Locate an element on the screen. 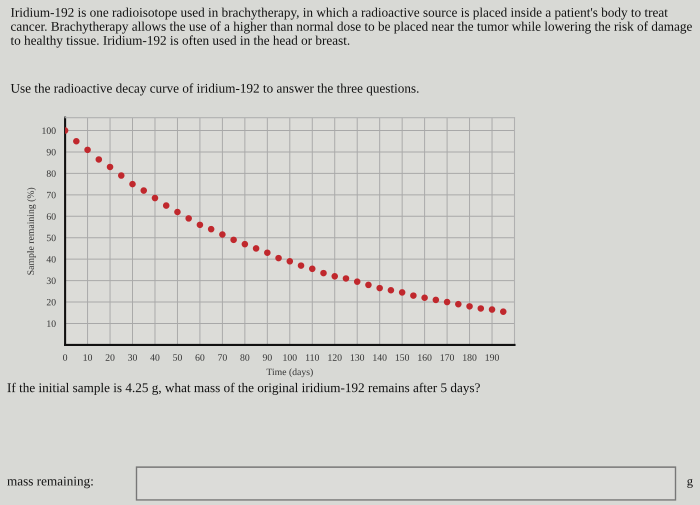 Image resolution: width=700 pixels, height=505 pixels. text: g is located at coordinates (690, 483).